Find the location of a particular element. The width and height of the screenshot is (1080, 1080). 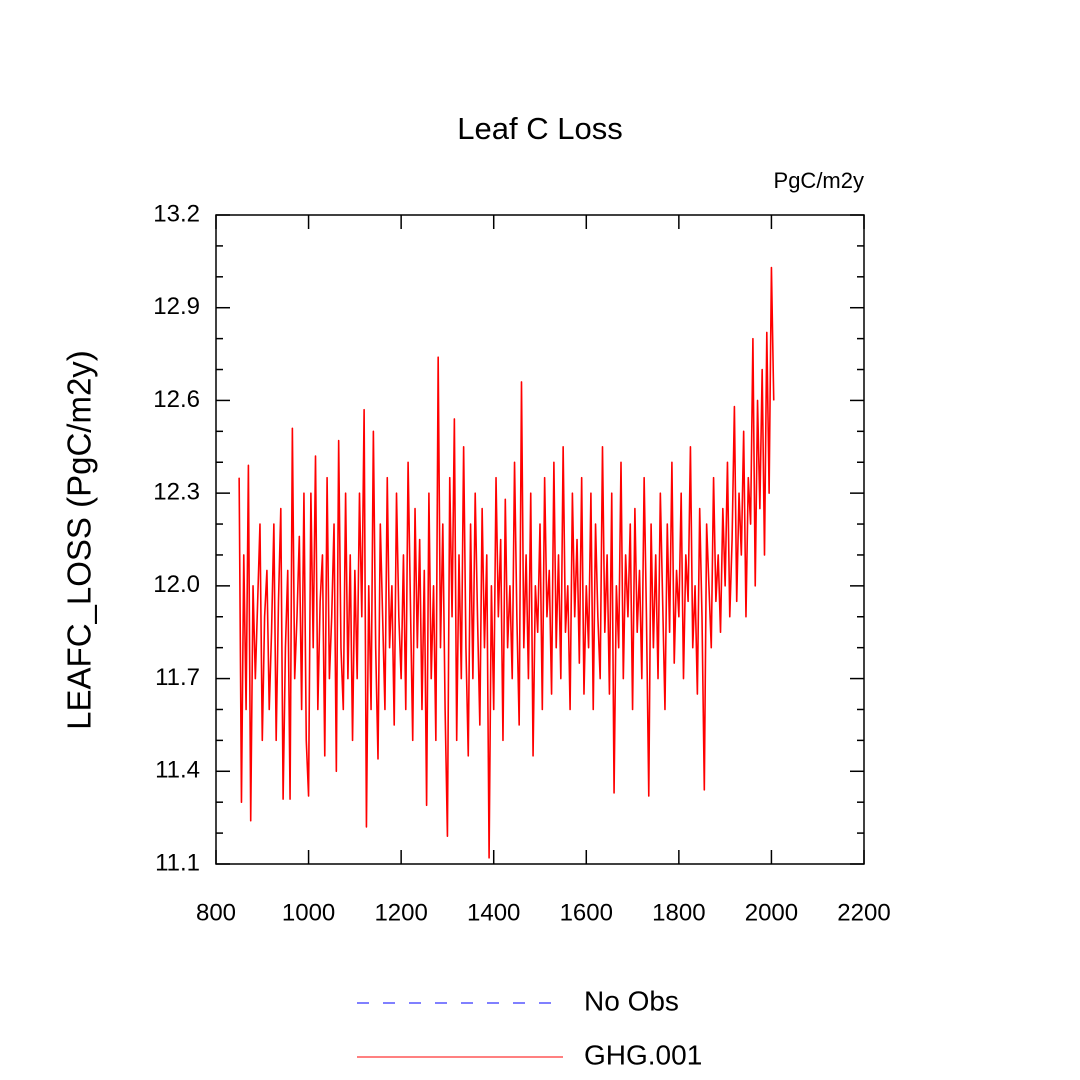

x-tick-label: 1600 is located at coordinates (586, 912).